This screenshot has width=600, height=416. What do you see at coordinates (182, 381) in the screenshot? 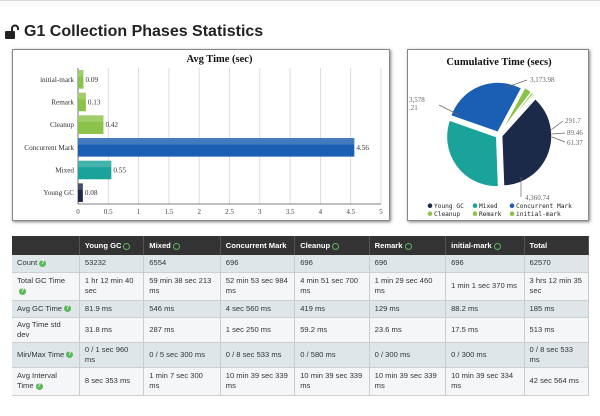
I see `table-cell: 1 min 7 sec 300 ms` at bounding box center [182, 381].